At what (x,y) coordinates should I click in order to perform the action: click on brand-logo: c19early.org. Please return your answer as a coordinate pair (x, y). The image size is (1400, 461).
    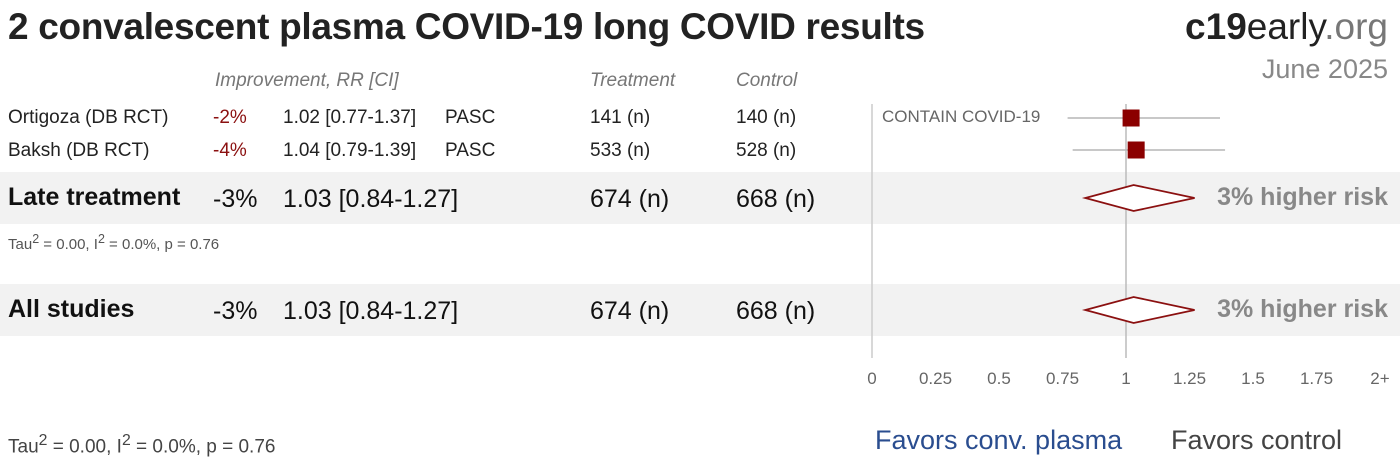
    Looking at the image, I should click on (1286, 27).